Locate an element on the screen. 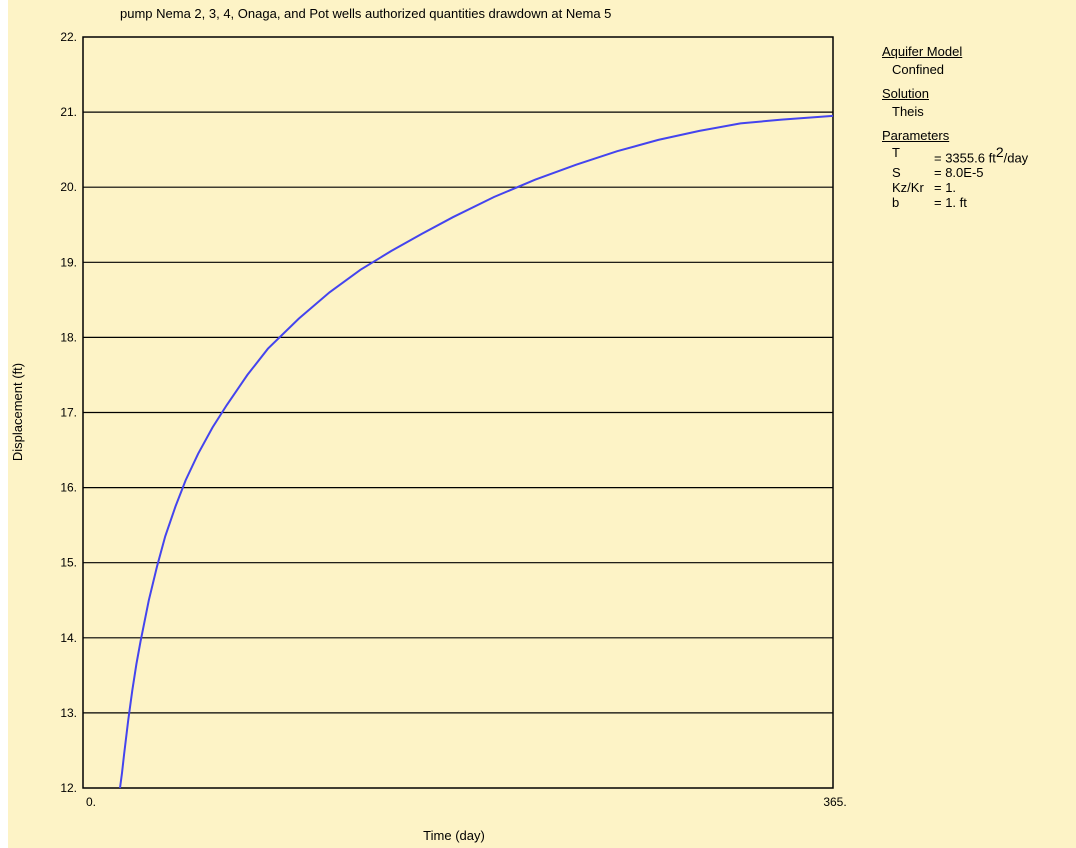 Image resolution: width=1076 pixels, height=848 pixels. parameters-heading: Parameters is located at coordinates (916, 135).